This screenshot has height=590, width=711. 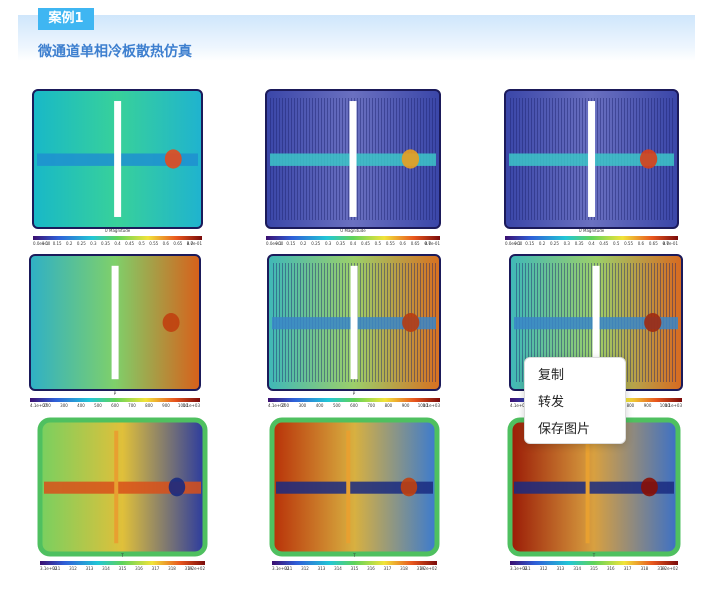 I want to click on colorbar-tick-label: 313, so click(x=90, y=568).